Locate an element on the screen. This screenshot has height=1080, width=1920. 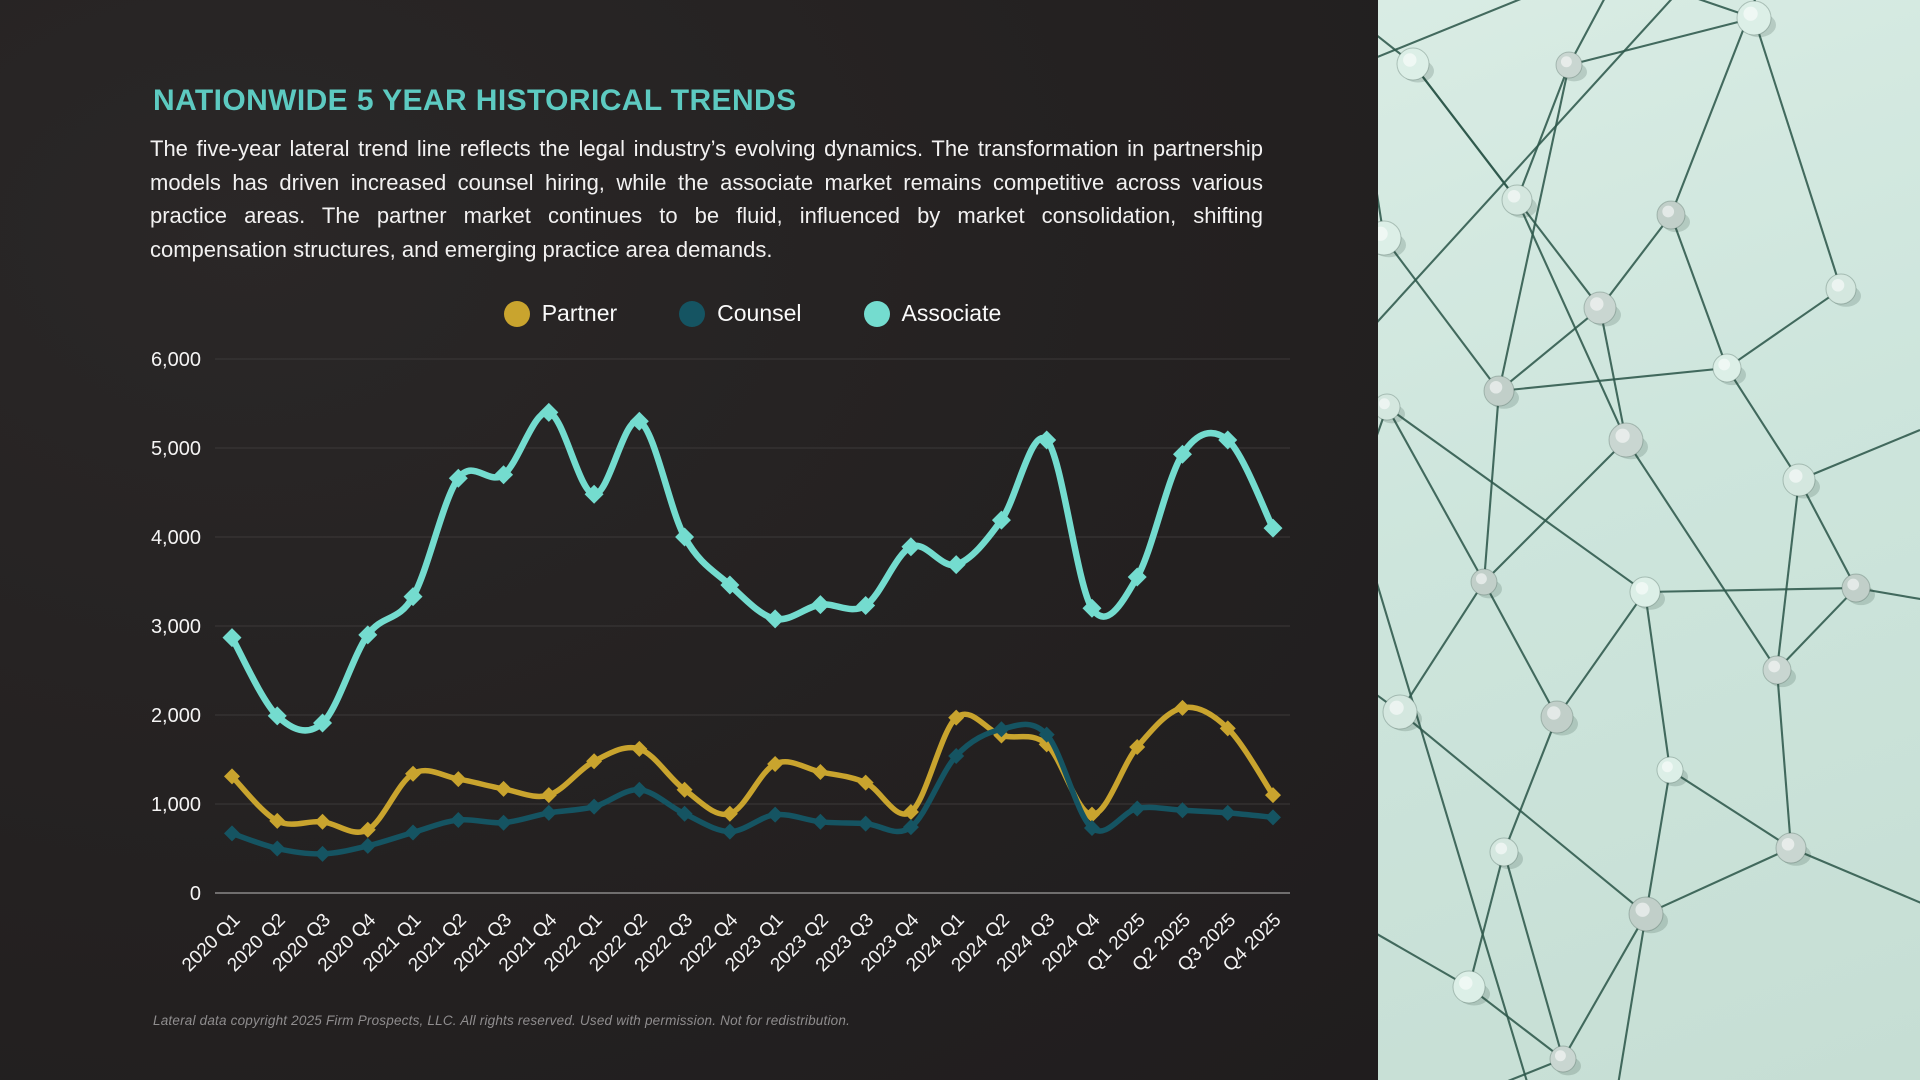
legend-label: Counsel is located at coordinates (759, 313).